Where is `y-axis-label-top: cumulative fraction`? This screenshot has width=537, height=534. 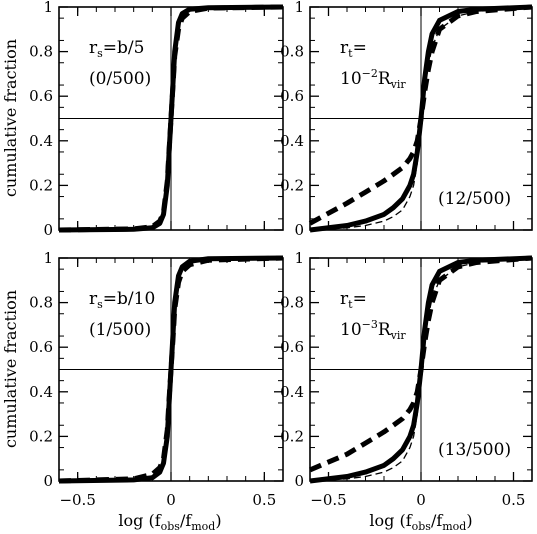
y-axis-label-top: cumulative fraction is located at coordinates (10, 118).